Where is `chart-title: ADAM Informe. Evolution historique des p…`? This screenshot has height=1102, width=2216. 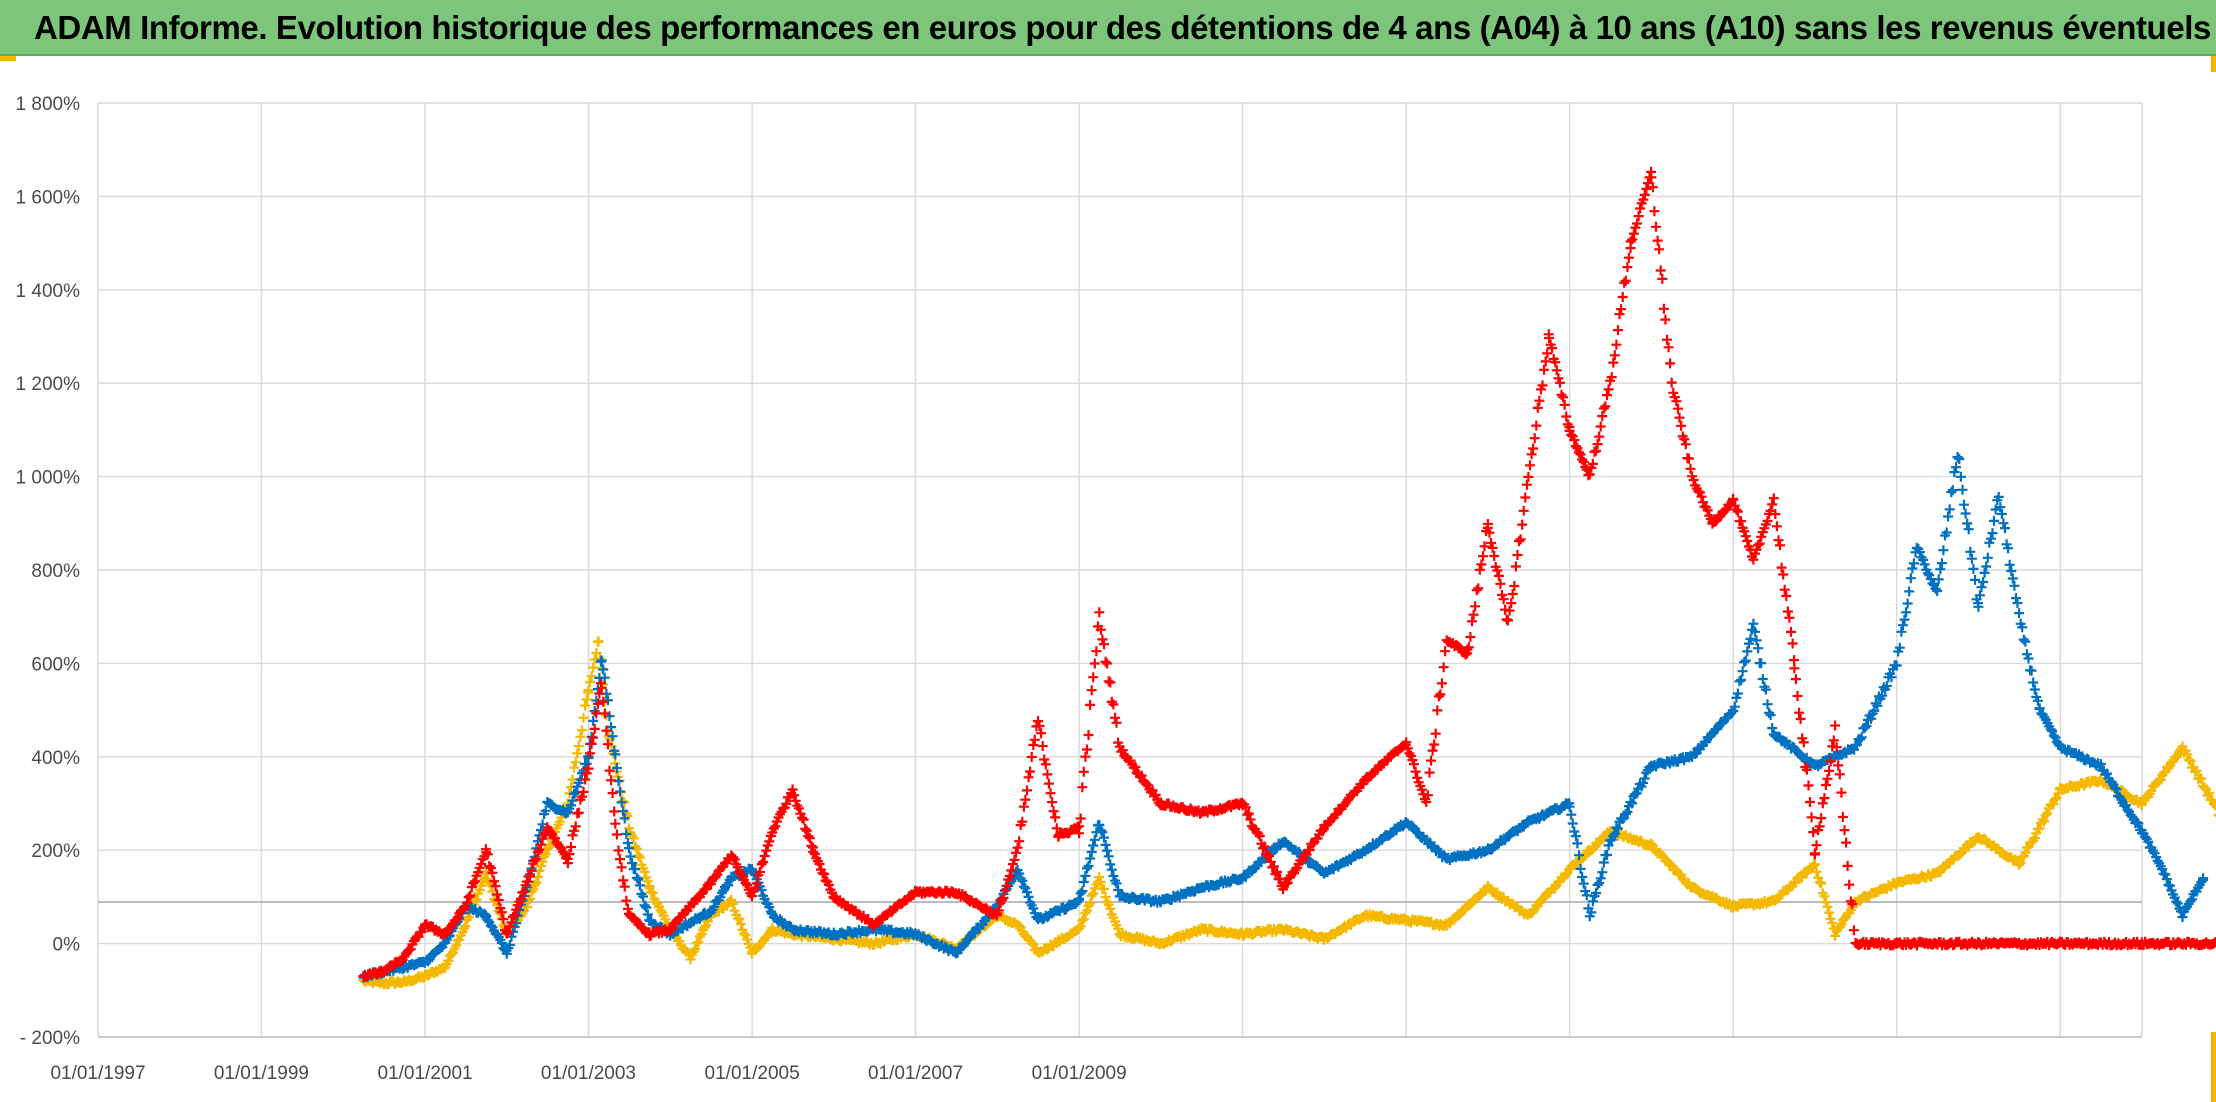
chart-title: ADAM Informe. Evolution historique des p… is located at coordinates (1122, 27).